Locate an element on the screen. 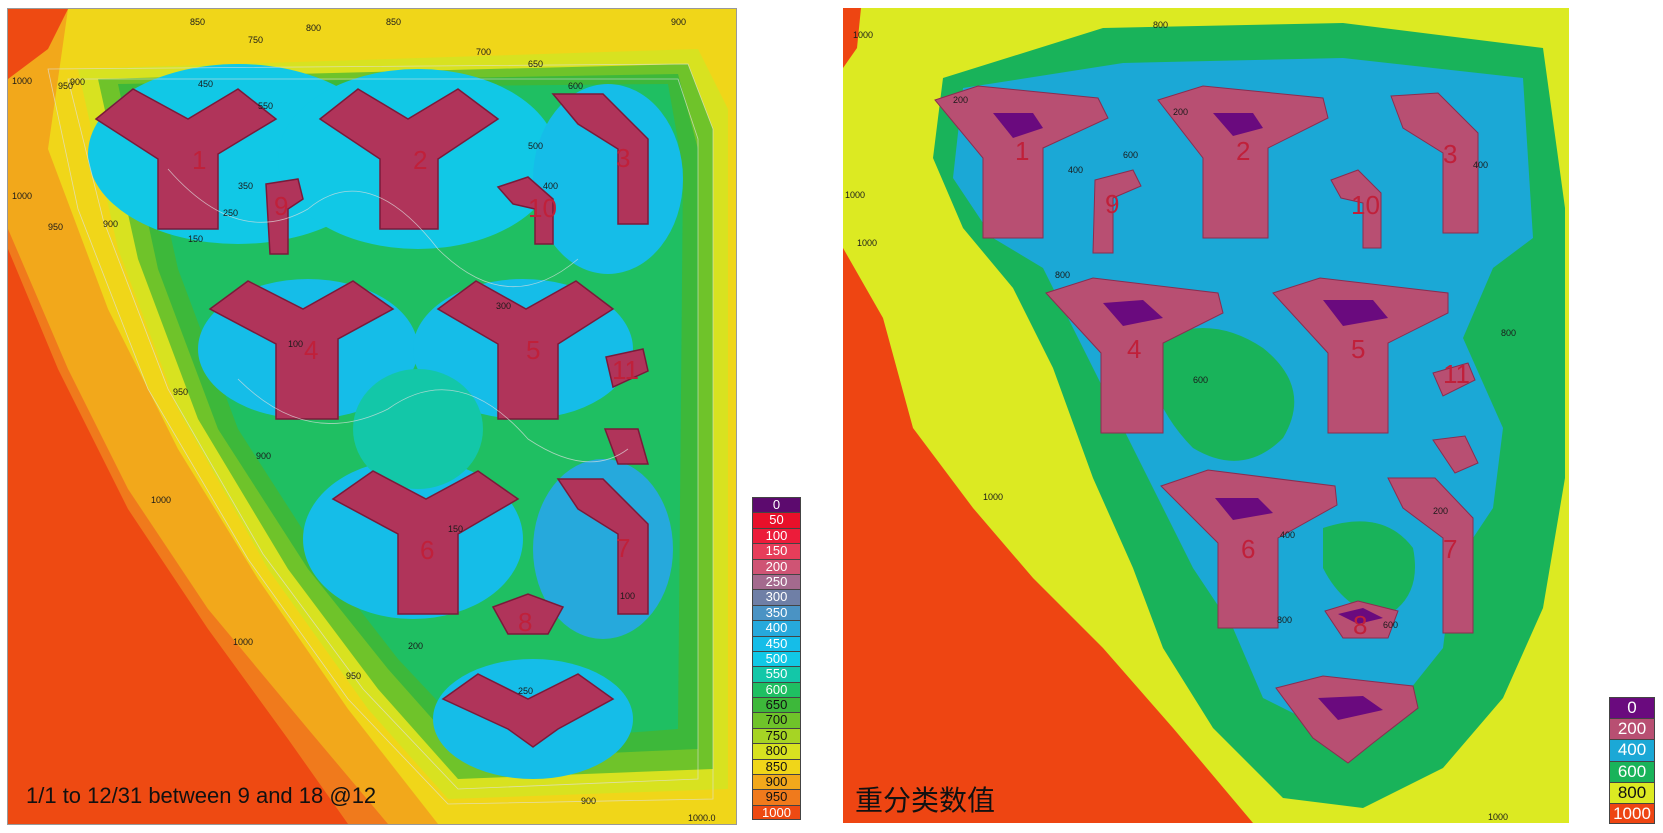  legend-swatch-350: 350 is located at coordinates (776, 612).